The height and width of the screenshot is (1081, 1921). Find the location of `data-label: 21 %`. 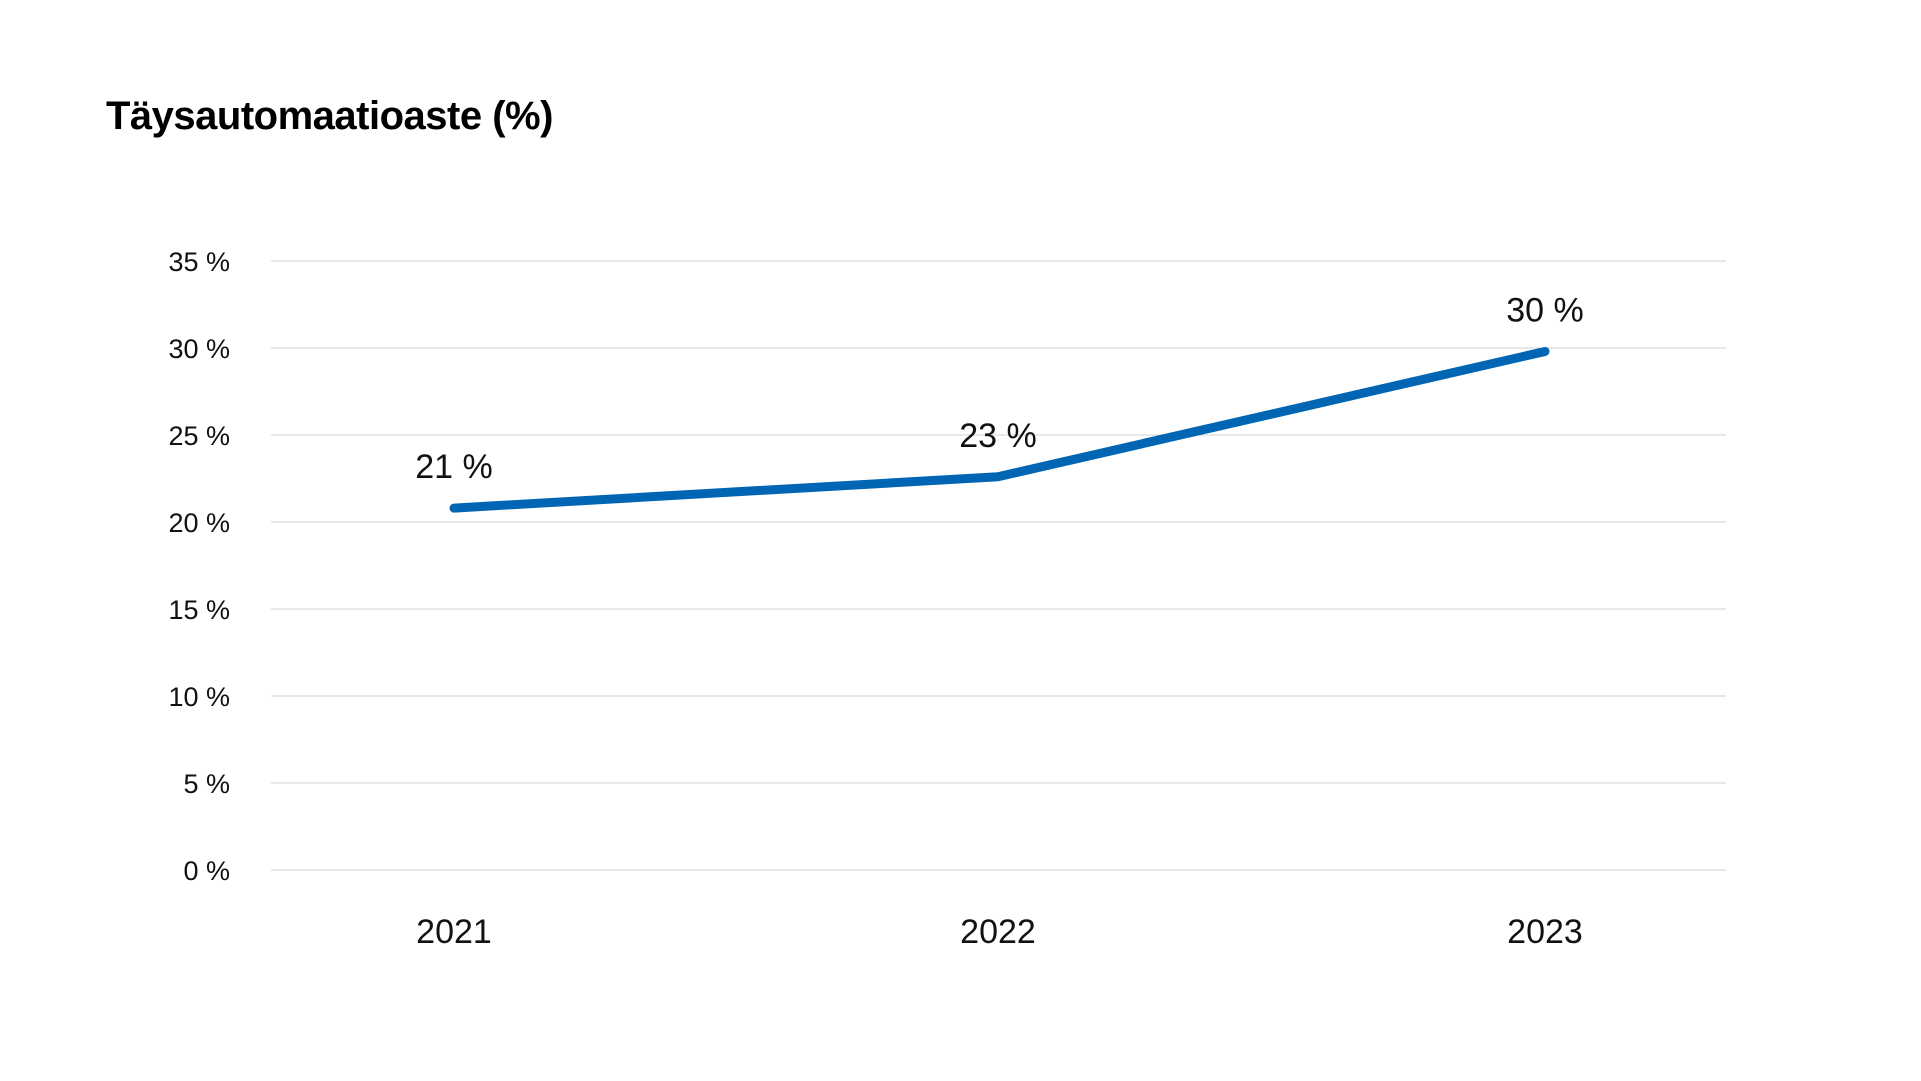

data-label: 21 % is located at coordinates (454, 467).